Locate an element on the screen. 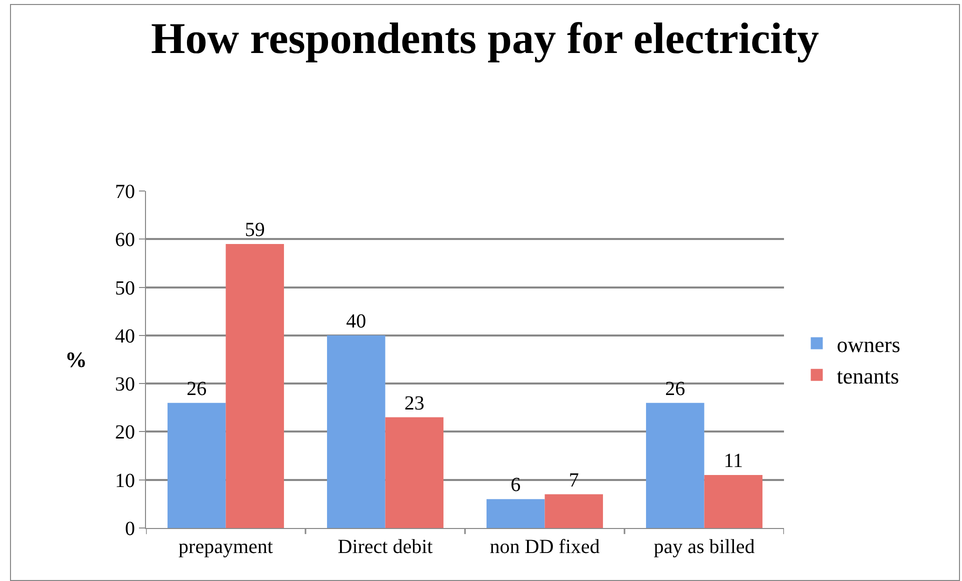 The width and height of the screenshot is (962, 581). y-tick-label: 0 is located at coordinates (130, 529).